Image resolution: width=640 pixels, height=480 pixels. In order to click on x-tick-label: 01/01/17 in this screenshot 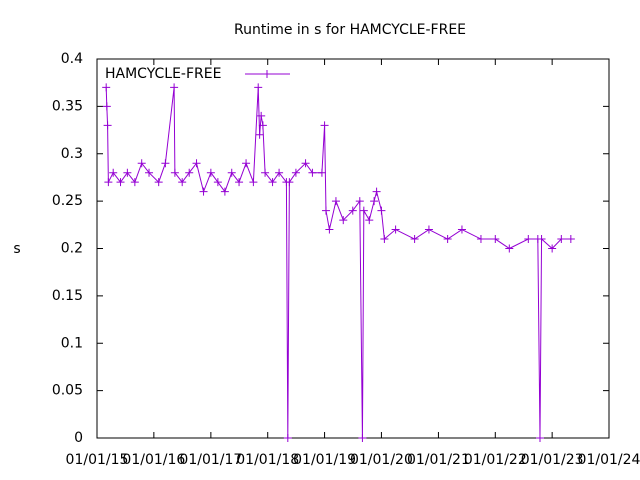, I will do `click(210, 460)`.